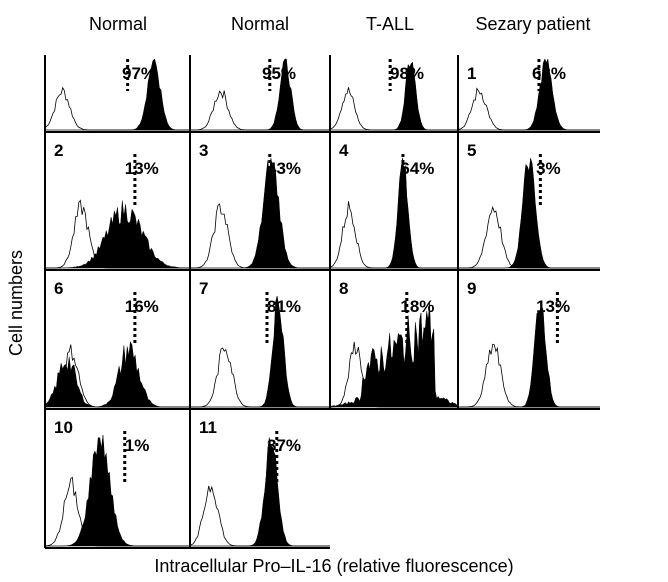 Image resolution: width=668 pixels, height=582 pixels. Describe the element at coordinates (203, 288) in the screenshot. I see `panel-number-label: 7` at that location.